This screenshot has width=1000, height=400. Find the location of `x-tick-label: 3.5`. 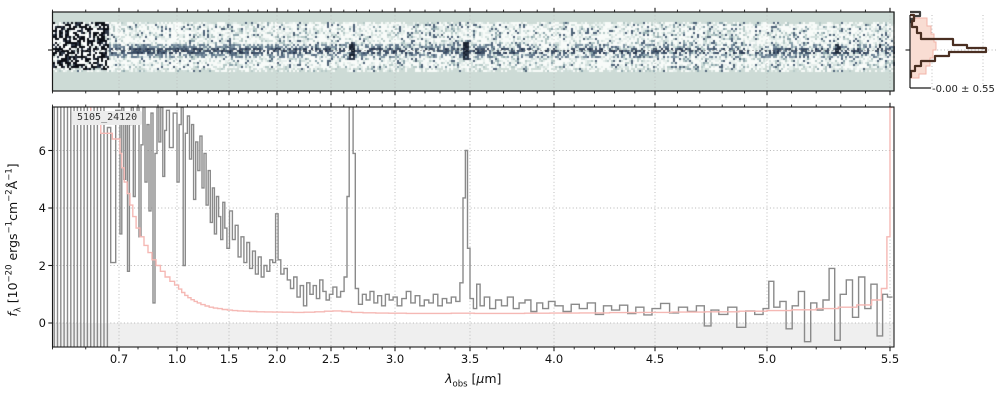

x-tick-label: 3.5 is located at coordinates (470, 359).